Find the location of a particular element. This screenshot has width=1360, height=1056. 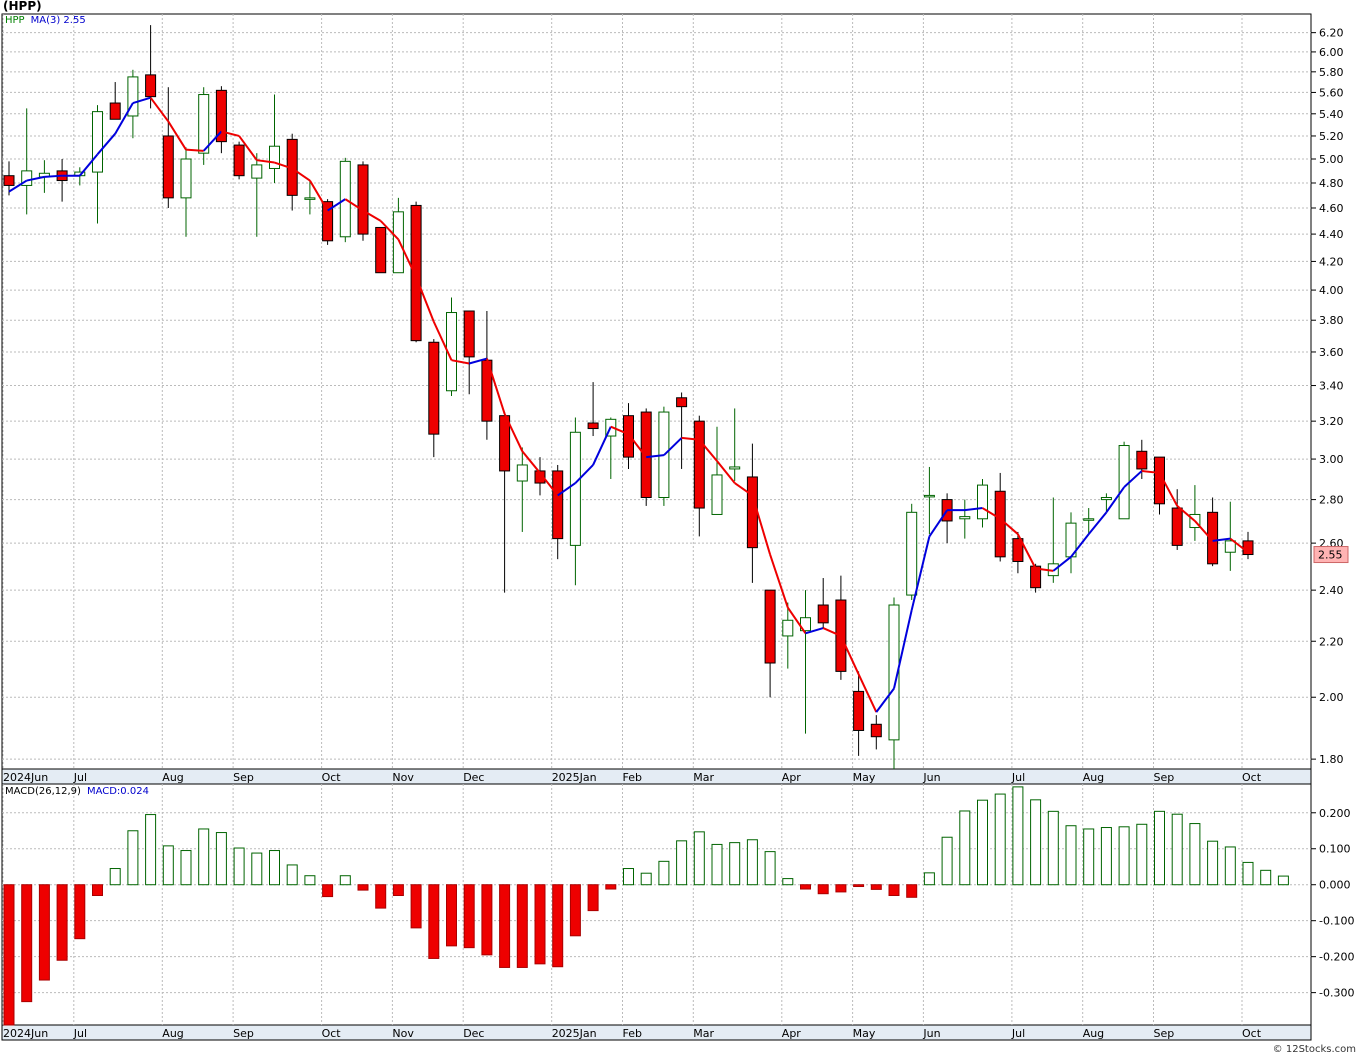

price-tick-label: 6.20 is located at coordinates (1331, 33).